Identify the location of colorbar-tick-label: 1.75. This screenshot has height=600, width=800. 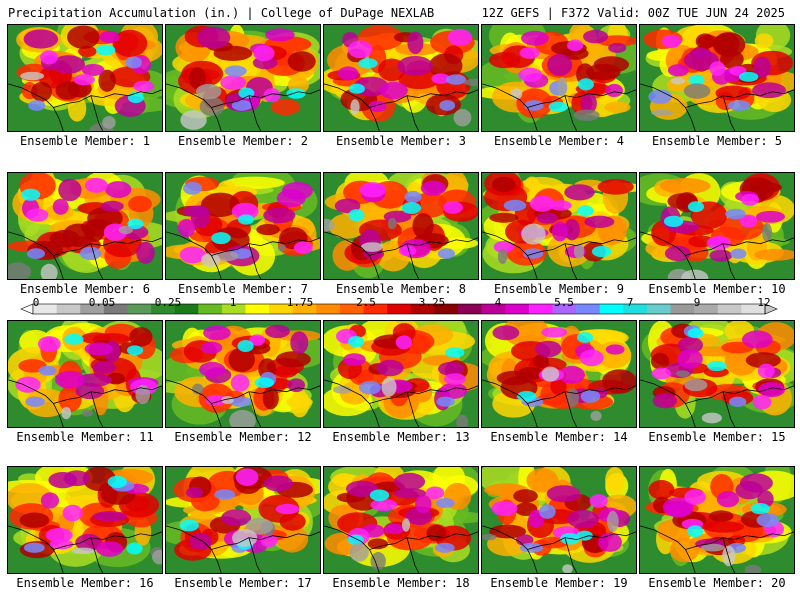
(300, 302).